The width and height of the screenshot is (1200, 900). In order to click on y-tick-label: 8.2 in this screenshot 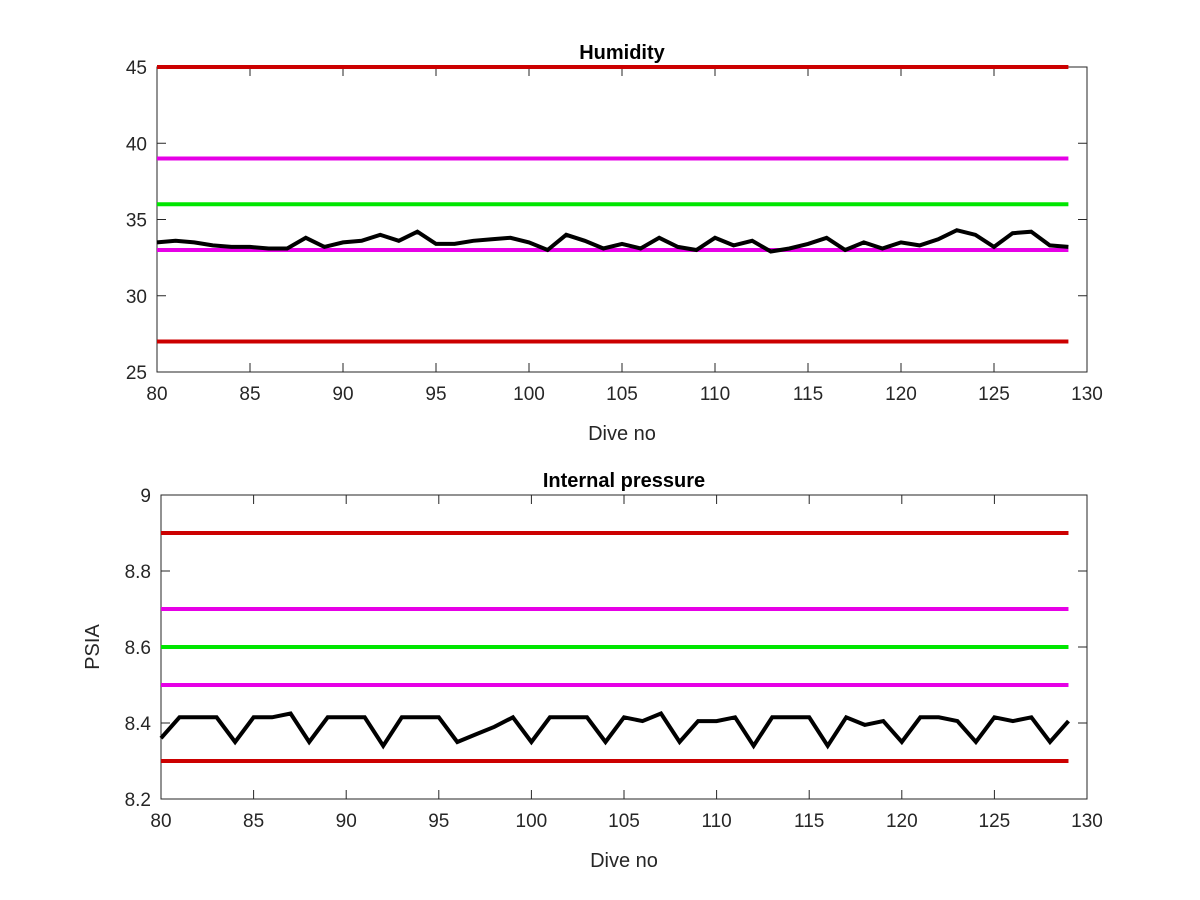, I will do `click(138, 800)`.